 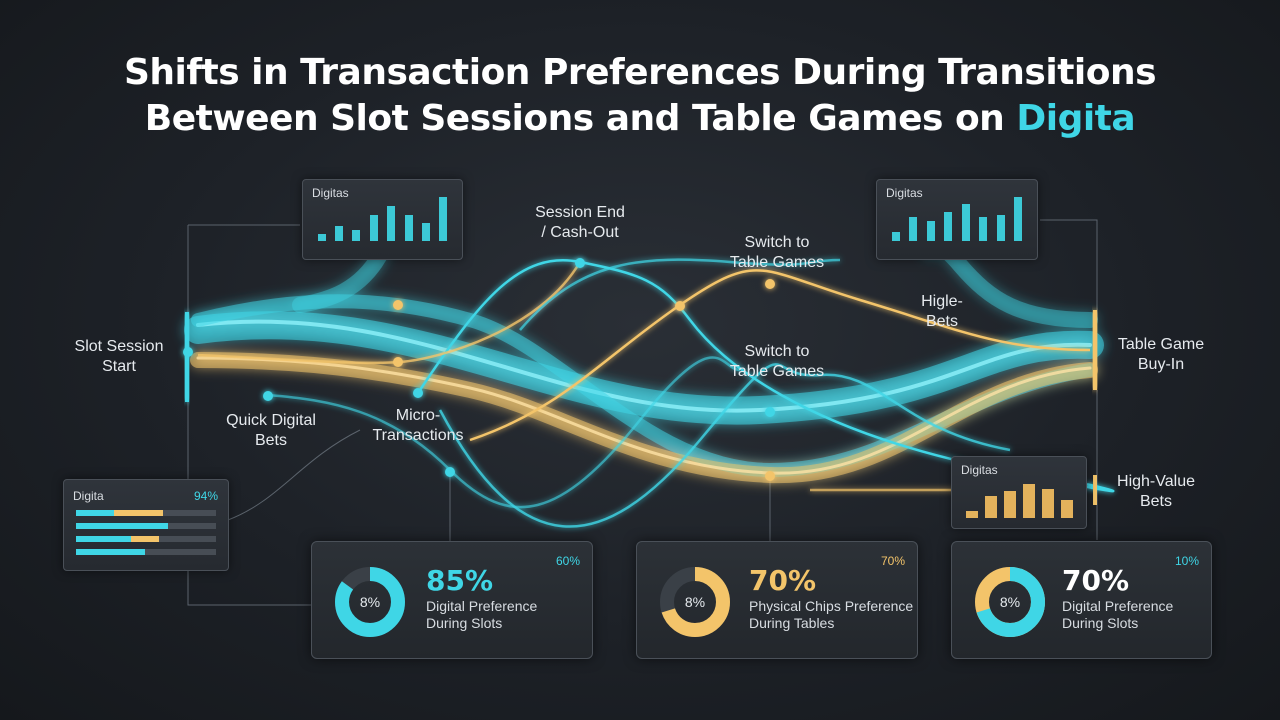 I want to click on end-bar-top, so click(x=1095, y=350).